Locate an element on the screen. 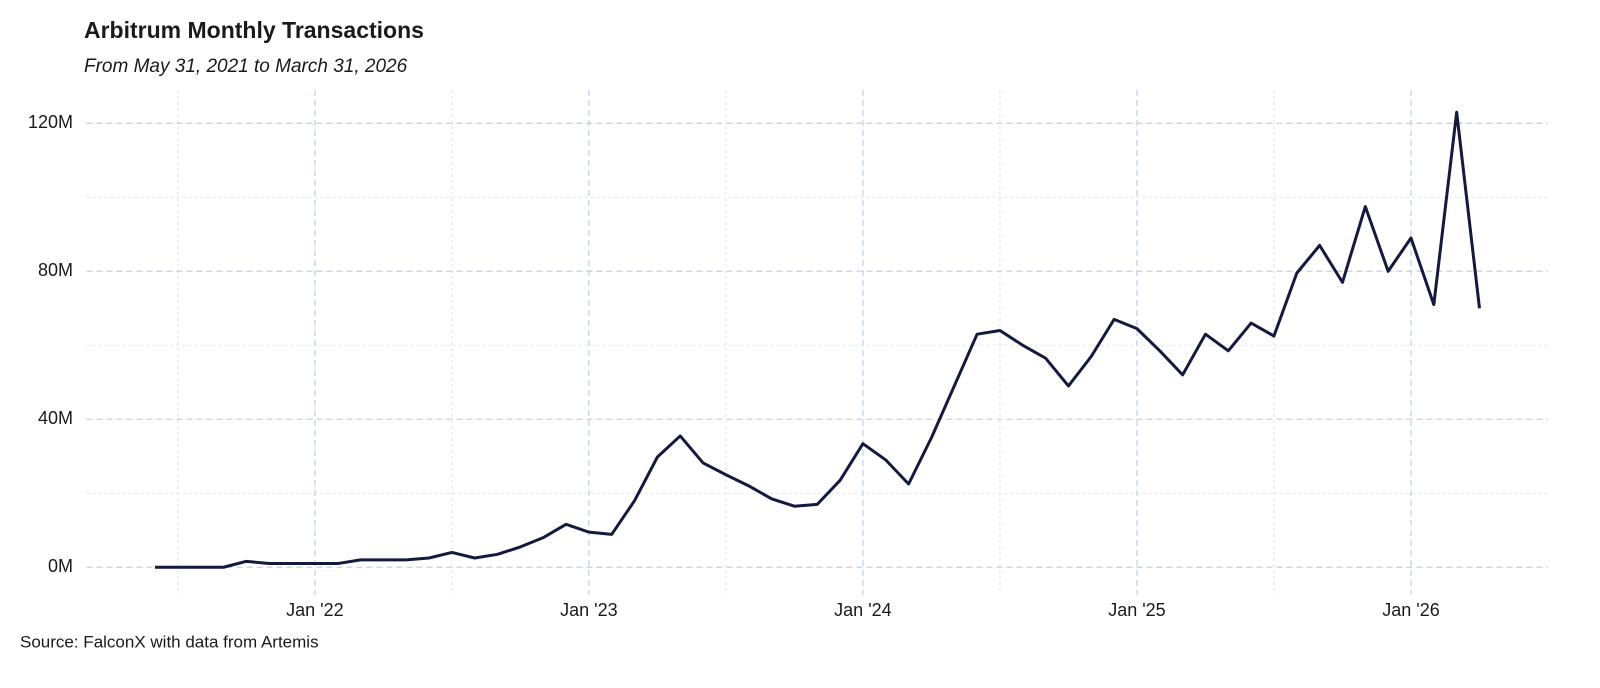  y-tick-label: 0M is located at coordinates (60, 566).